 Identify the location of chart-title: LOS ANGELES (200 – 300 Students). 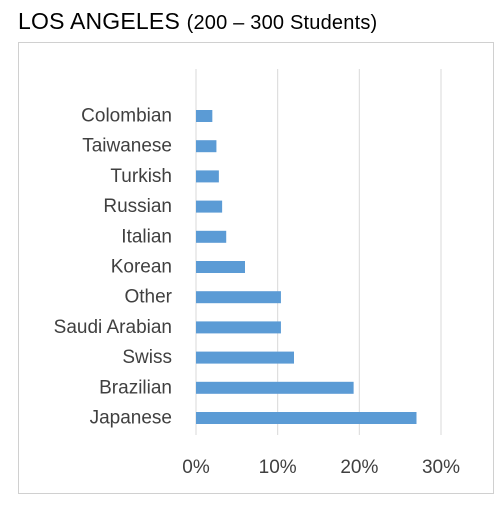
(197, 21).